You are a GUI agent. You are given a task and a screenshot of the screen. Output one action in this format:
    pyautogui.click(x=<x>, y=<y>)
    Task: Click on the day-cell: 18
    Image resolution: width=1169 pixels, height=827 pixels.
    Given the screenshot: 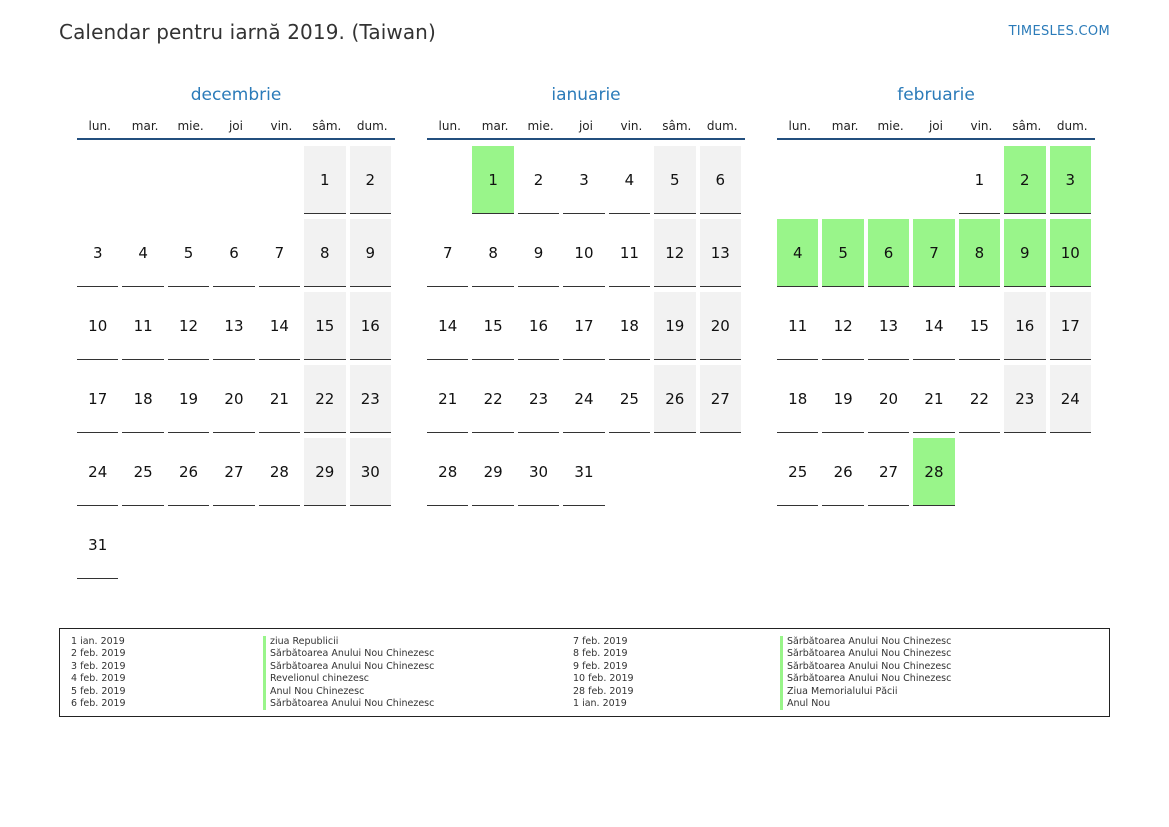 What is the action you would take?
    pyautogui.click(x=143, y=399)
    